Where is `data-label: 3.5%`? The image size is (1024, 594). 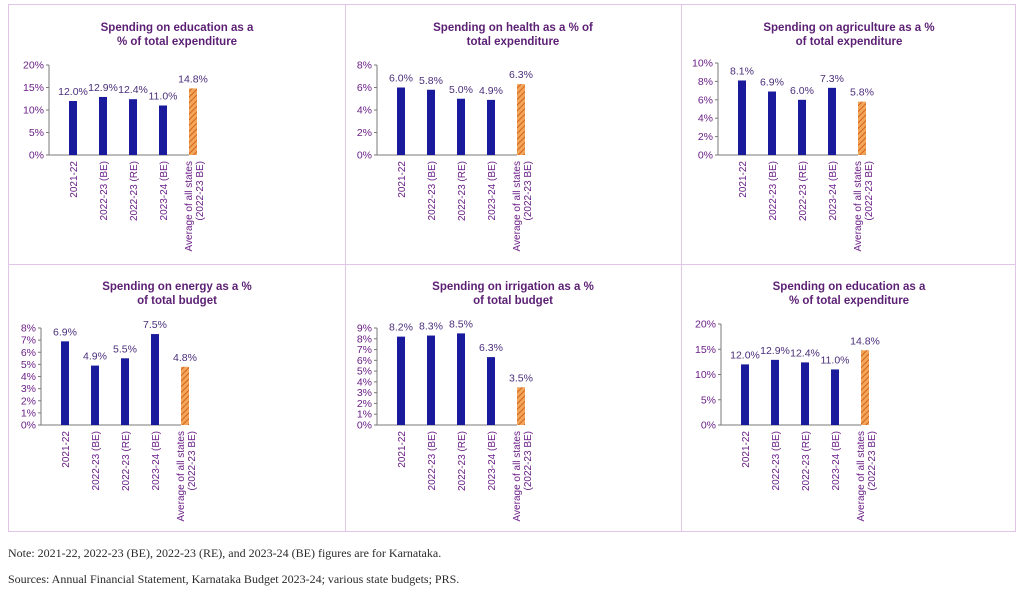
data-label: 3.5% is located at coordinates (521, 378).